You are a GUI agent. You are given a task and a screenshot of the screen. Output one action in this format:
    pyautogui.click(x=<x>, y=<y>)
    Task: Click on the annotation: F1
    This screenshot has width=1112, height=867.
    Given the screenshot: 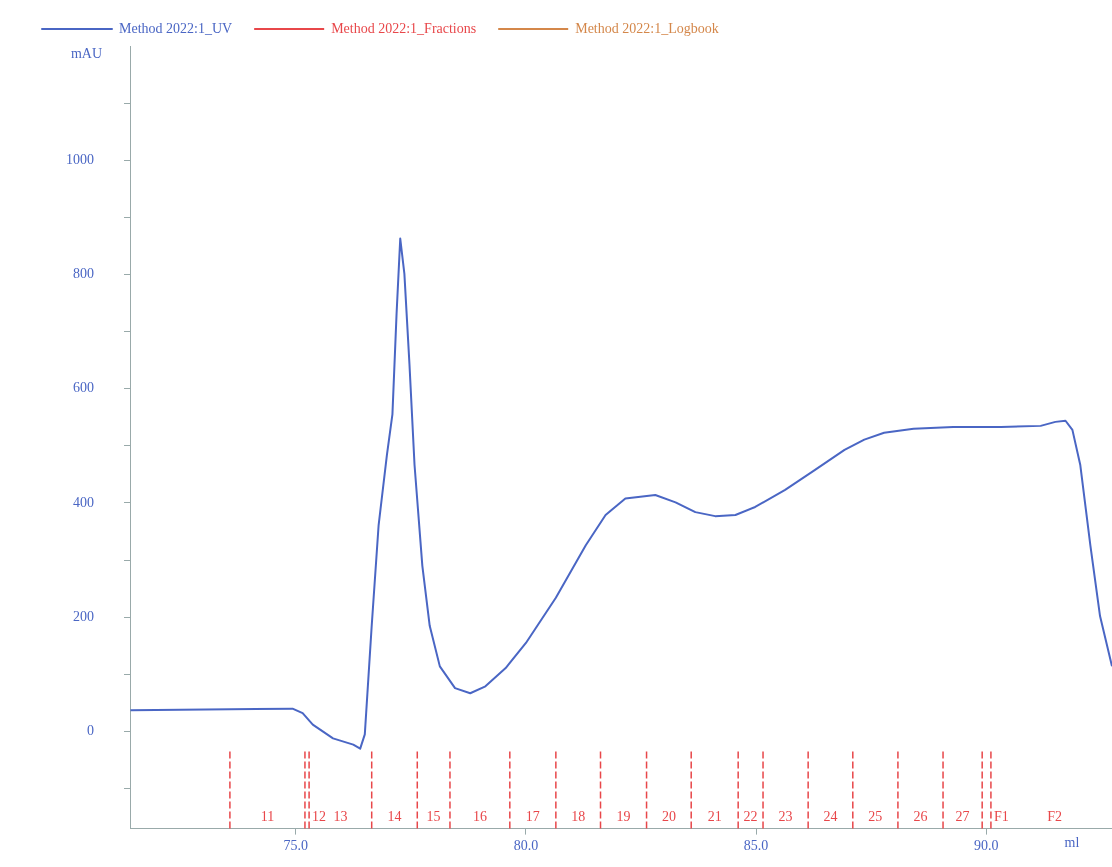 What is the action you would take?
    pyautogui.click(x=1001, y=817)
    